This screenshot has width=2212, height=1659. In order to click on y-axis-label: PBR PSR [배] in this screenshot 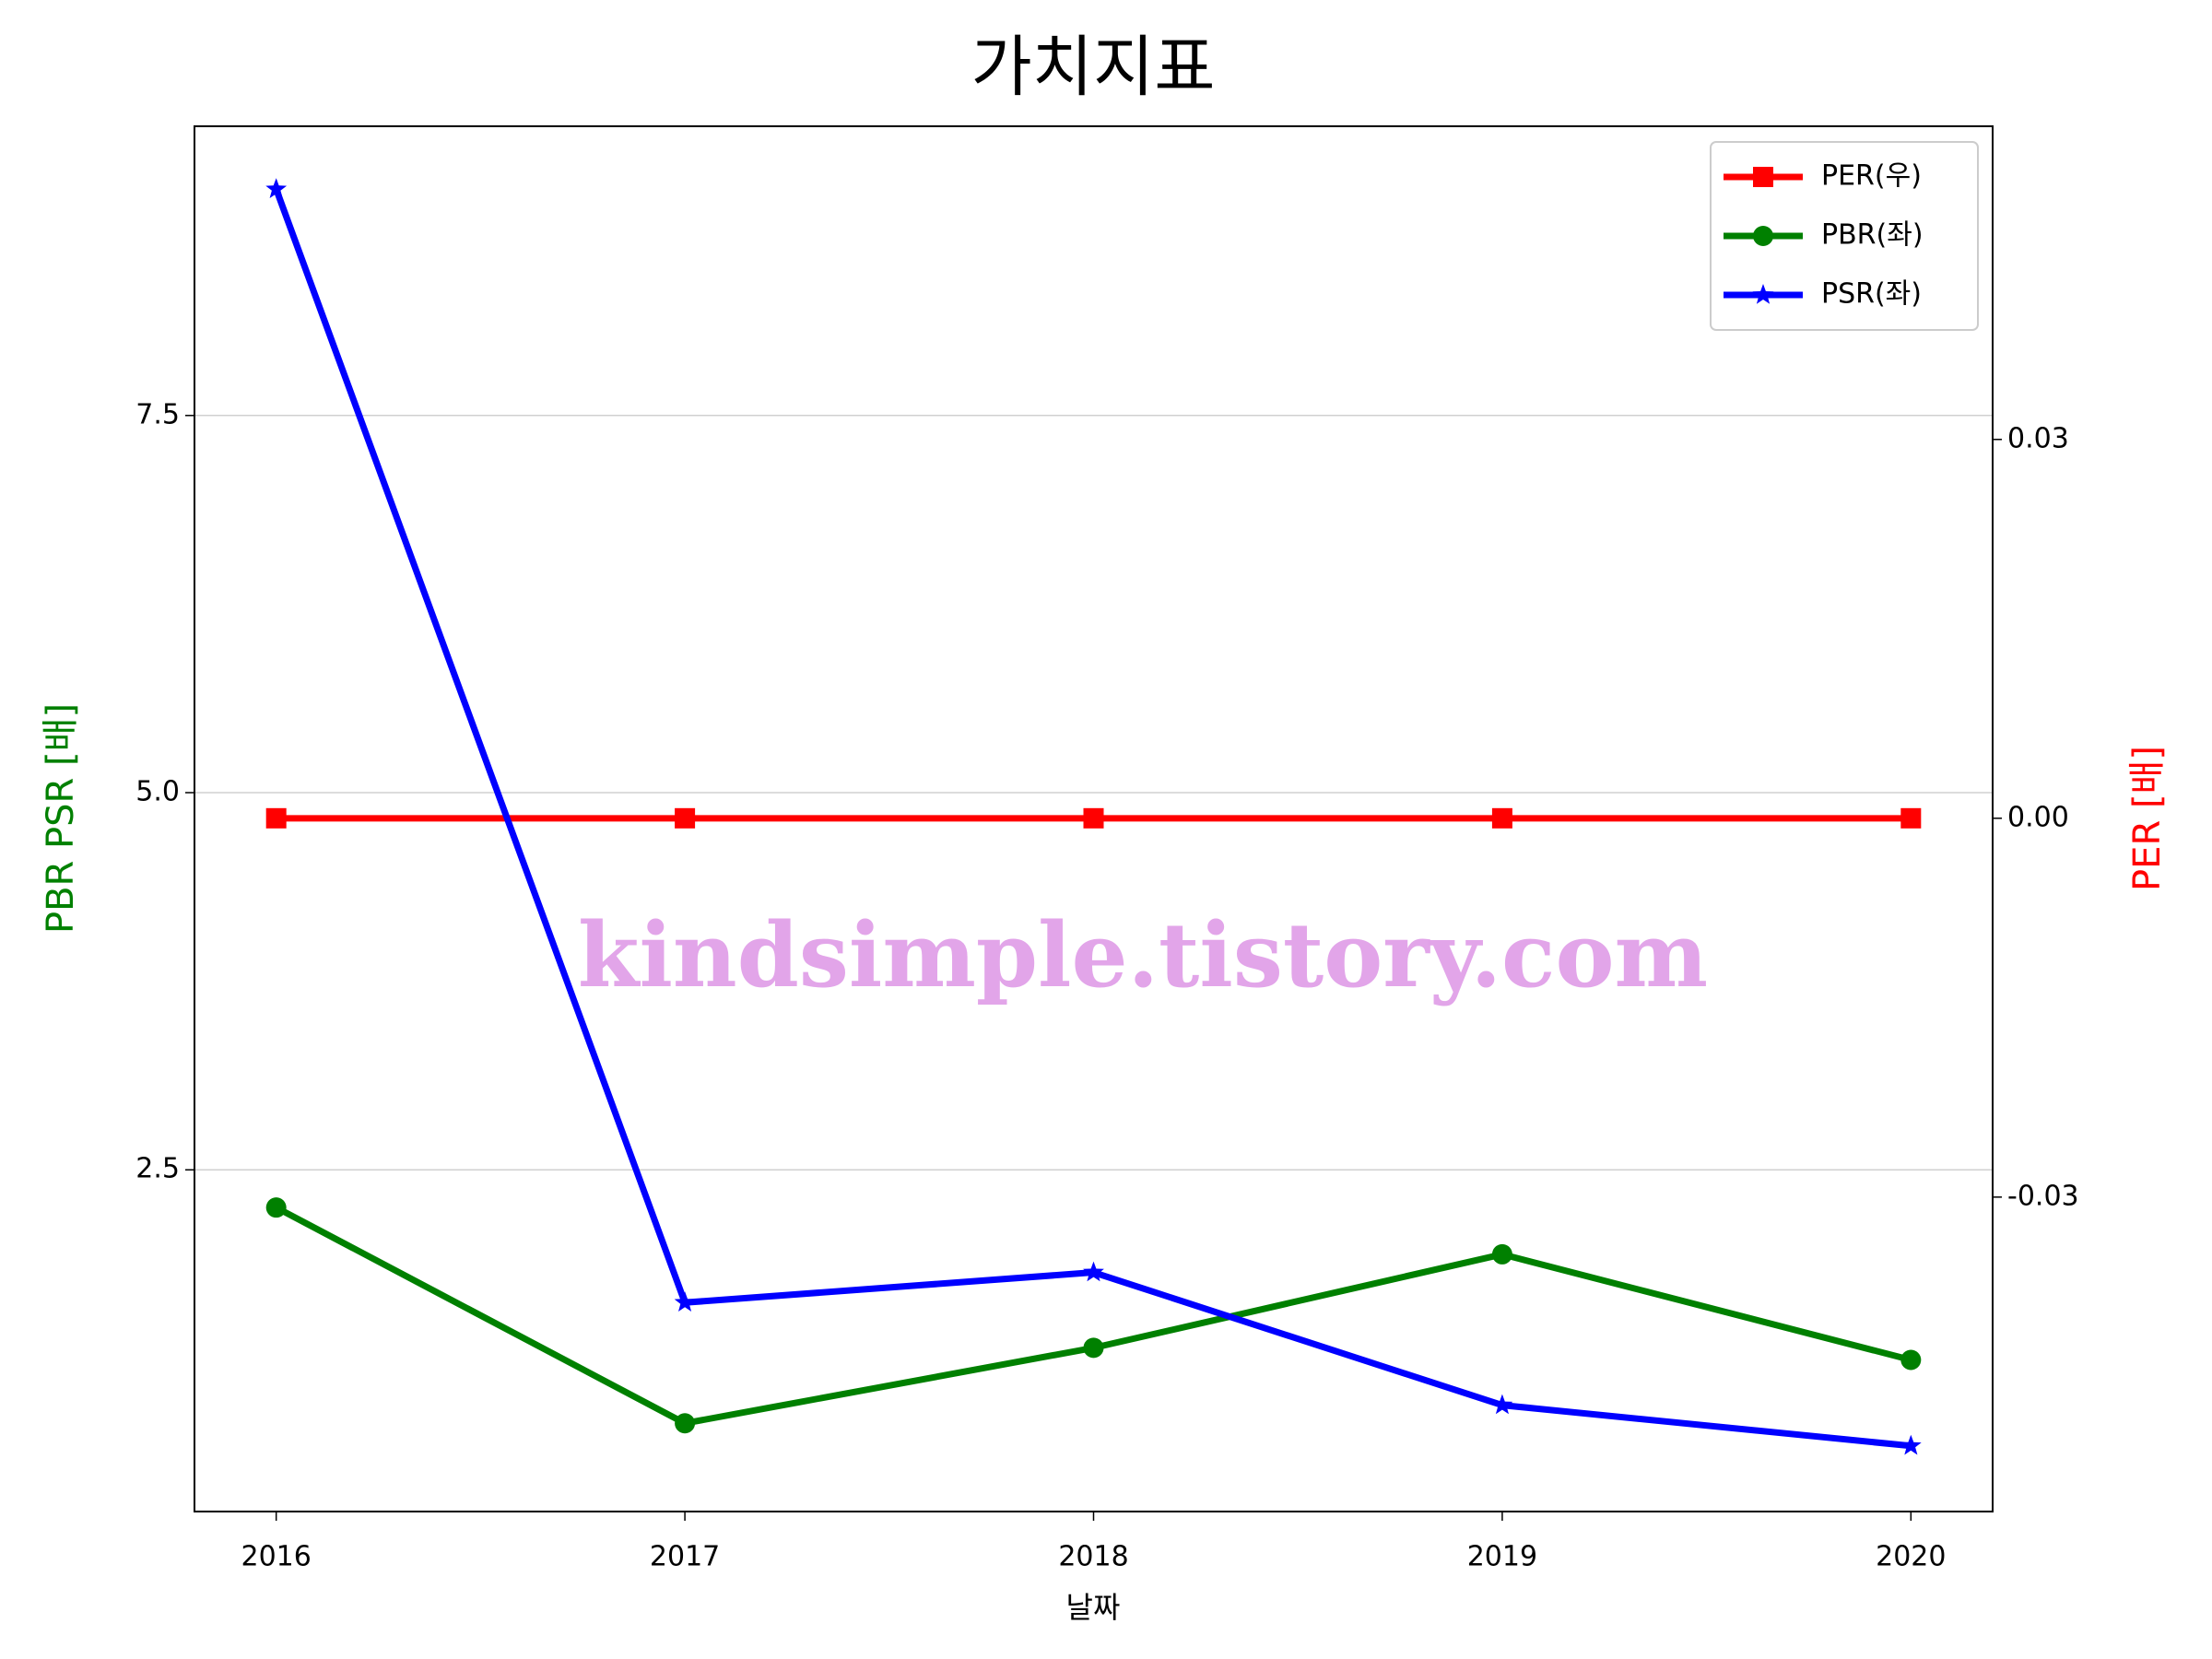, I will do `click(61, 818)`.